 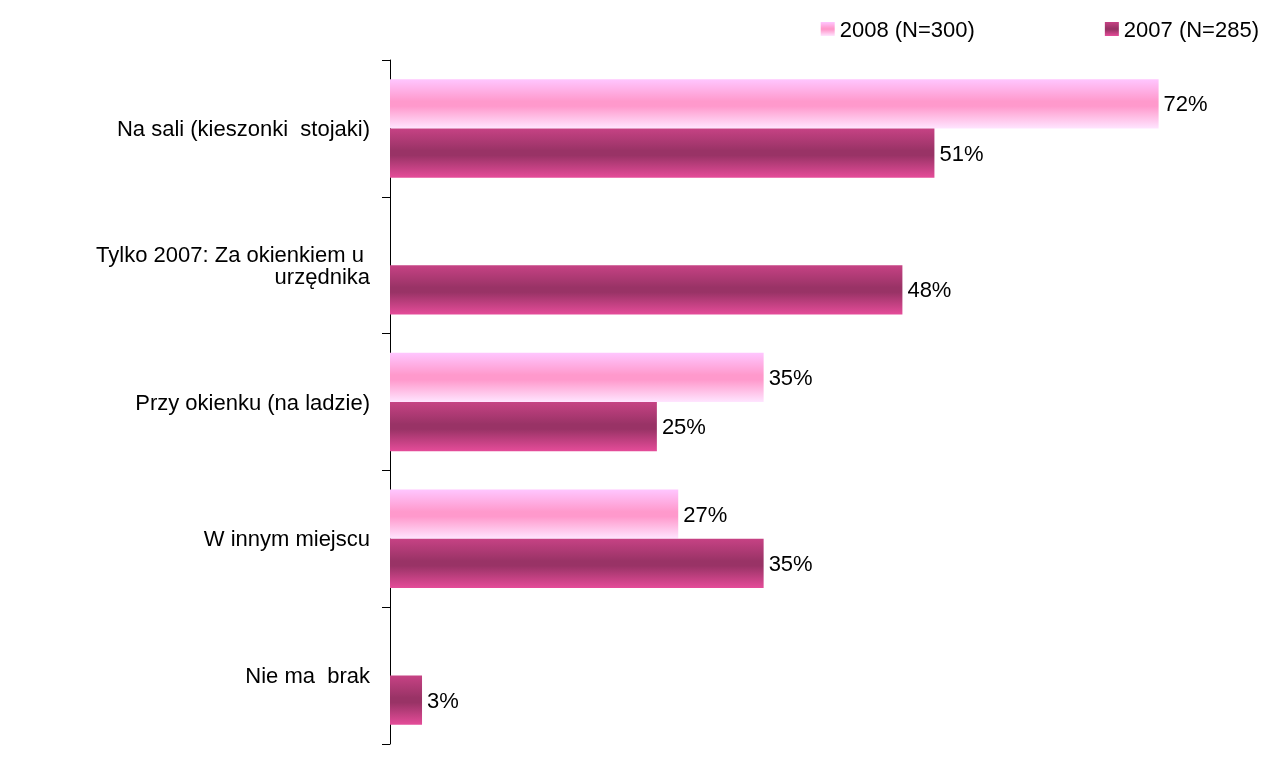 What do you see at coordinates (308, 676) in the screenshot?
I see `y-tick-label: Nie ma brak` at bounding box center [308, 676].